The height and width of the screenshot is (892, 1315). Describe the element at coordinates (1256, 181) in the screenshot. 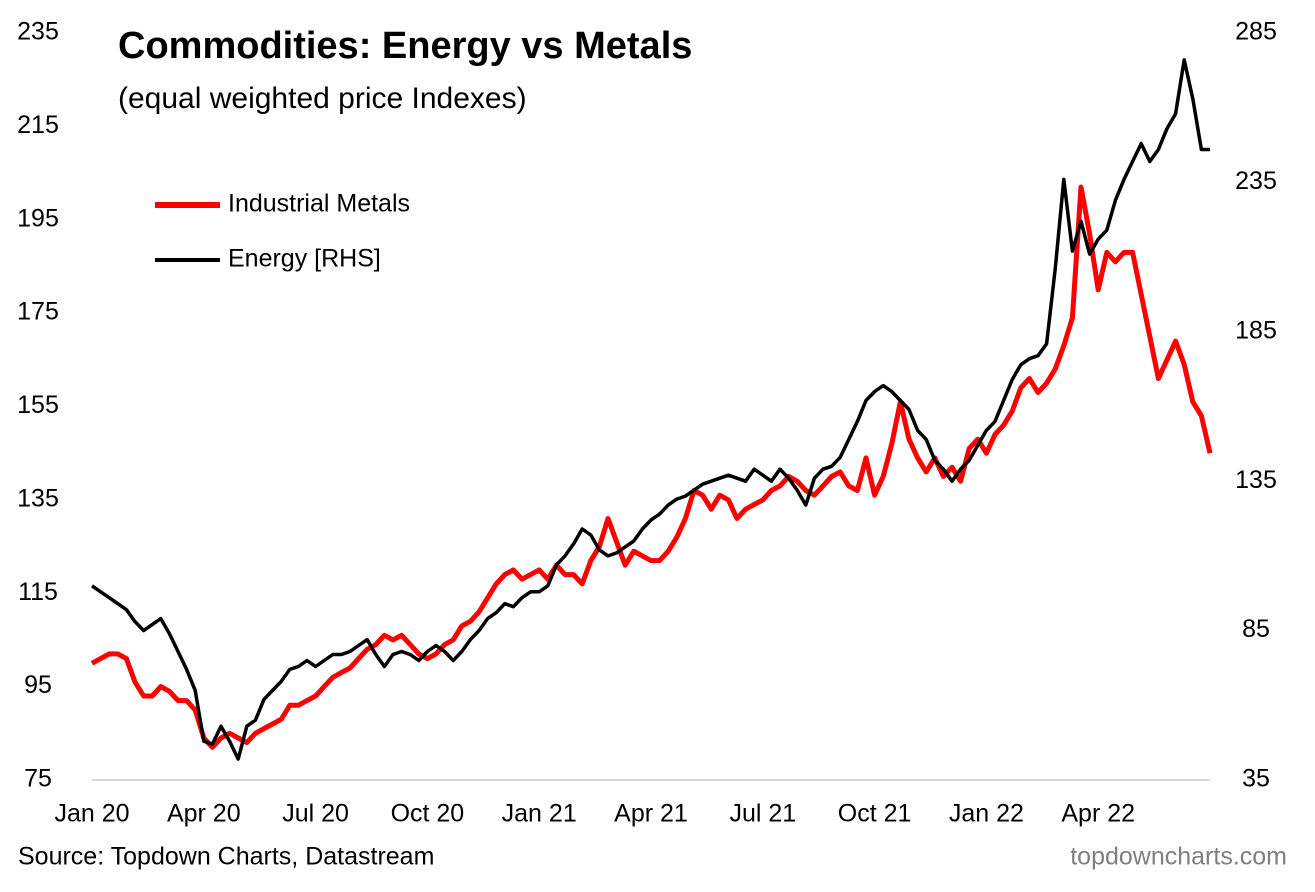

I see `y2-tick-label: 235` at that location.